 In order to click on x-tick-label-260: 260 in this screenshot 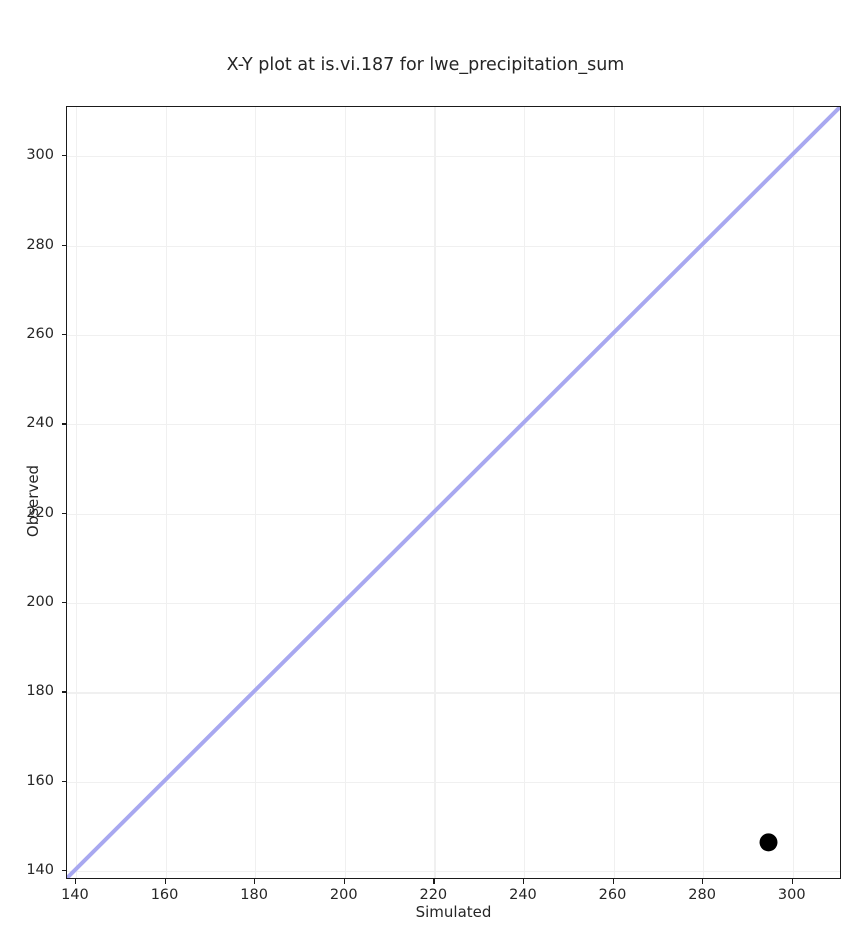, I will do `click(612, 895)`.